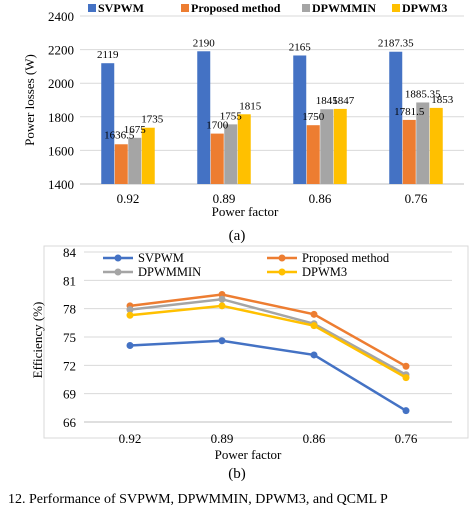 This screenshot has width=474, height=506. I want to click on data-label: 1755, so click(231, 116).